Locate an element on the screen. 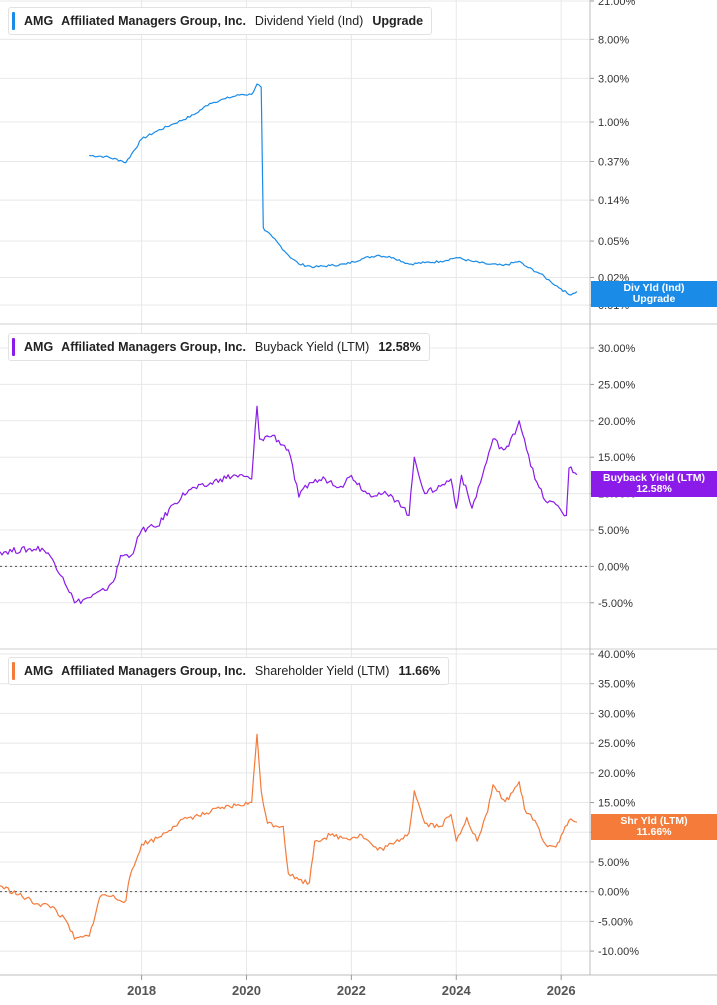 Image resolution: width=717 pixels, height=1005 pixels. legend-swatch-shareholder-yield is located at coordinates (13, 671).